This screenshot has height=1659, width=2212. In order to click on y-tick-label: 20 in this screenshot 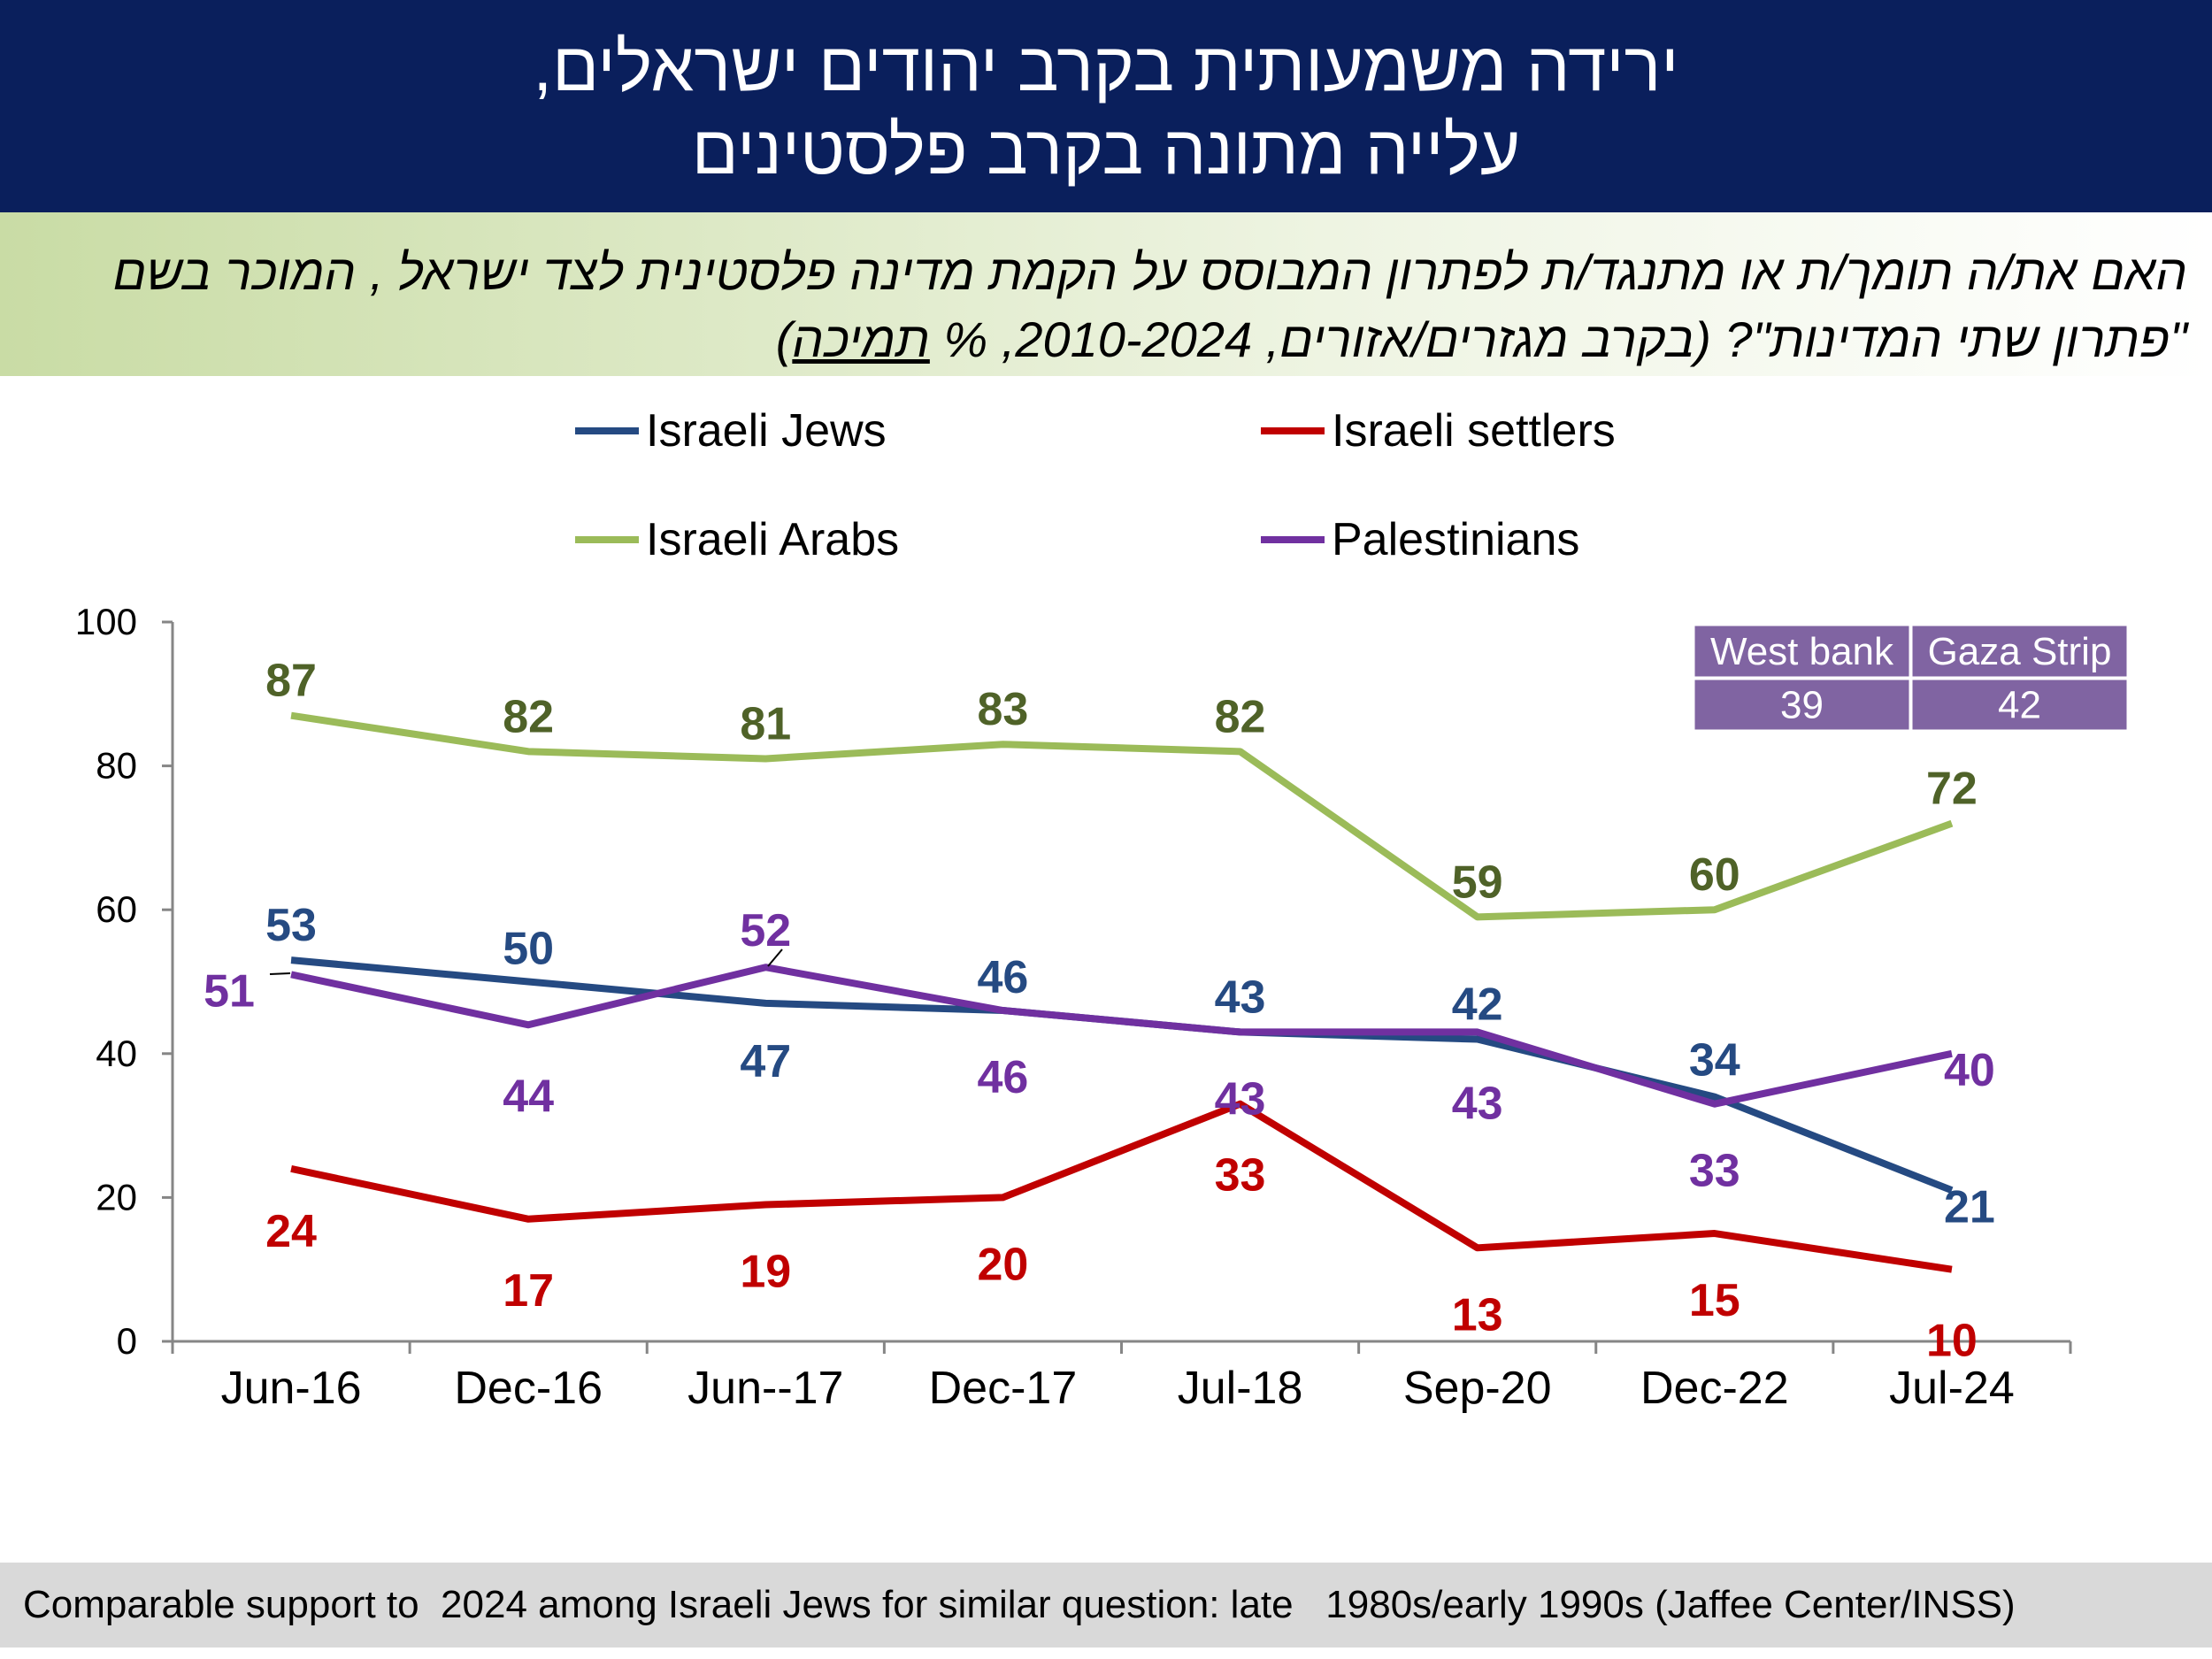, I will do `click(117, 1197)`.